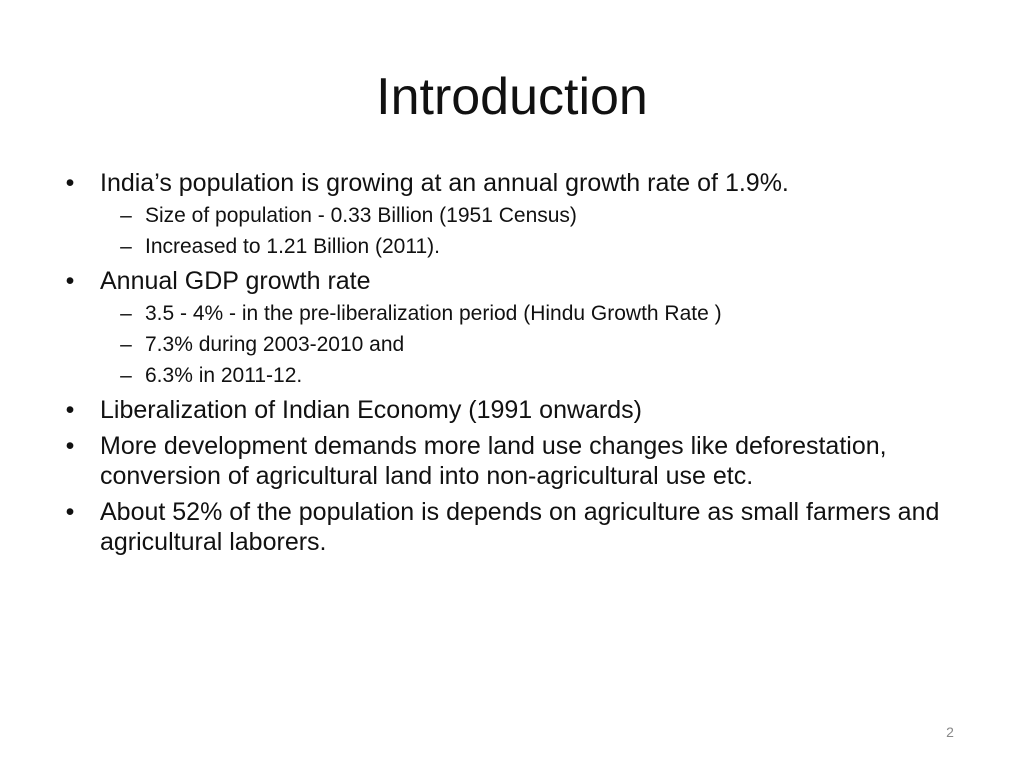 The image size is (1024, 768). What do you see at coordinates (510, 281) in the screenshot?
I see `bullet-item: • Annual GDP growth rate` at bounding box center [510, 281].